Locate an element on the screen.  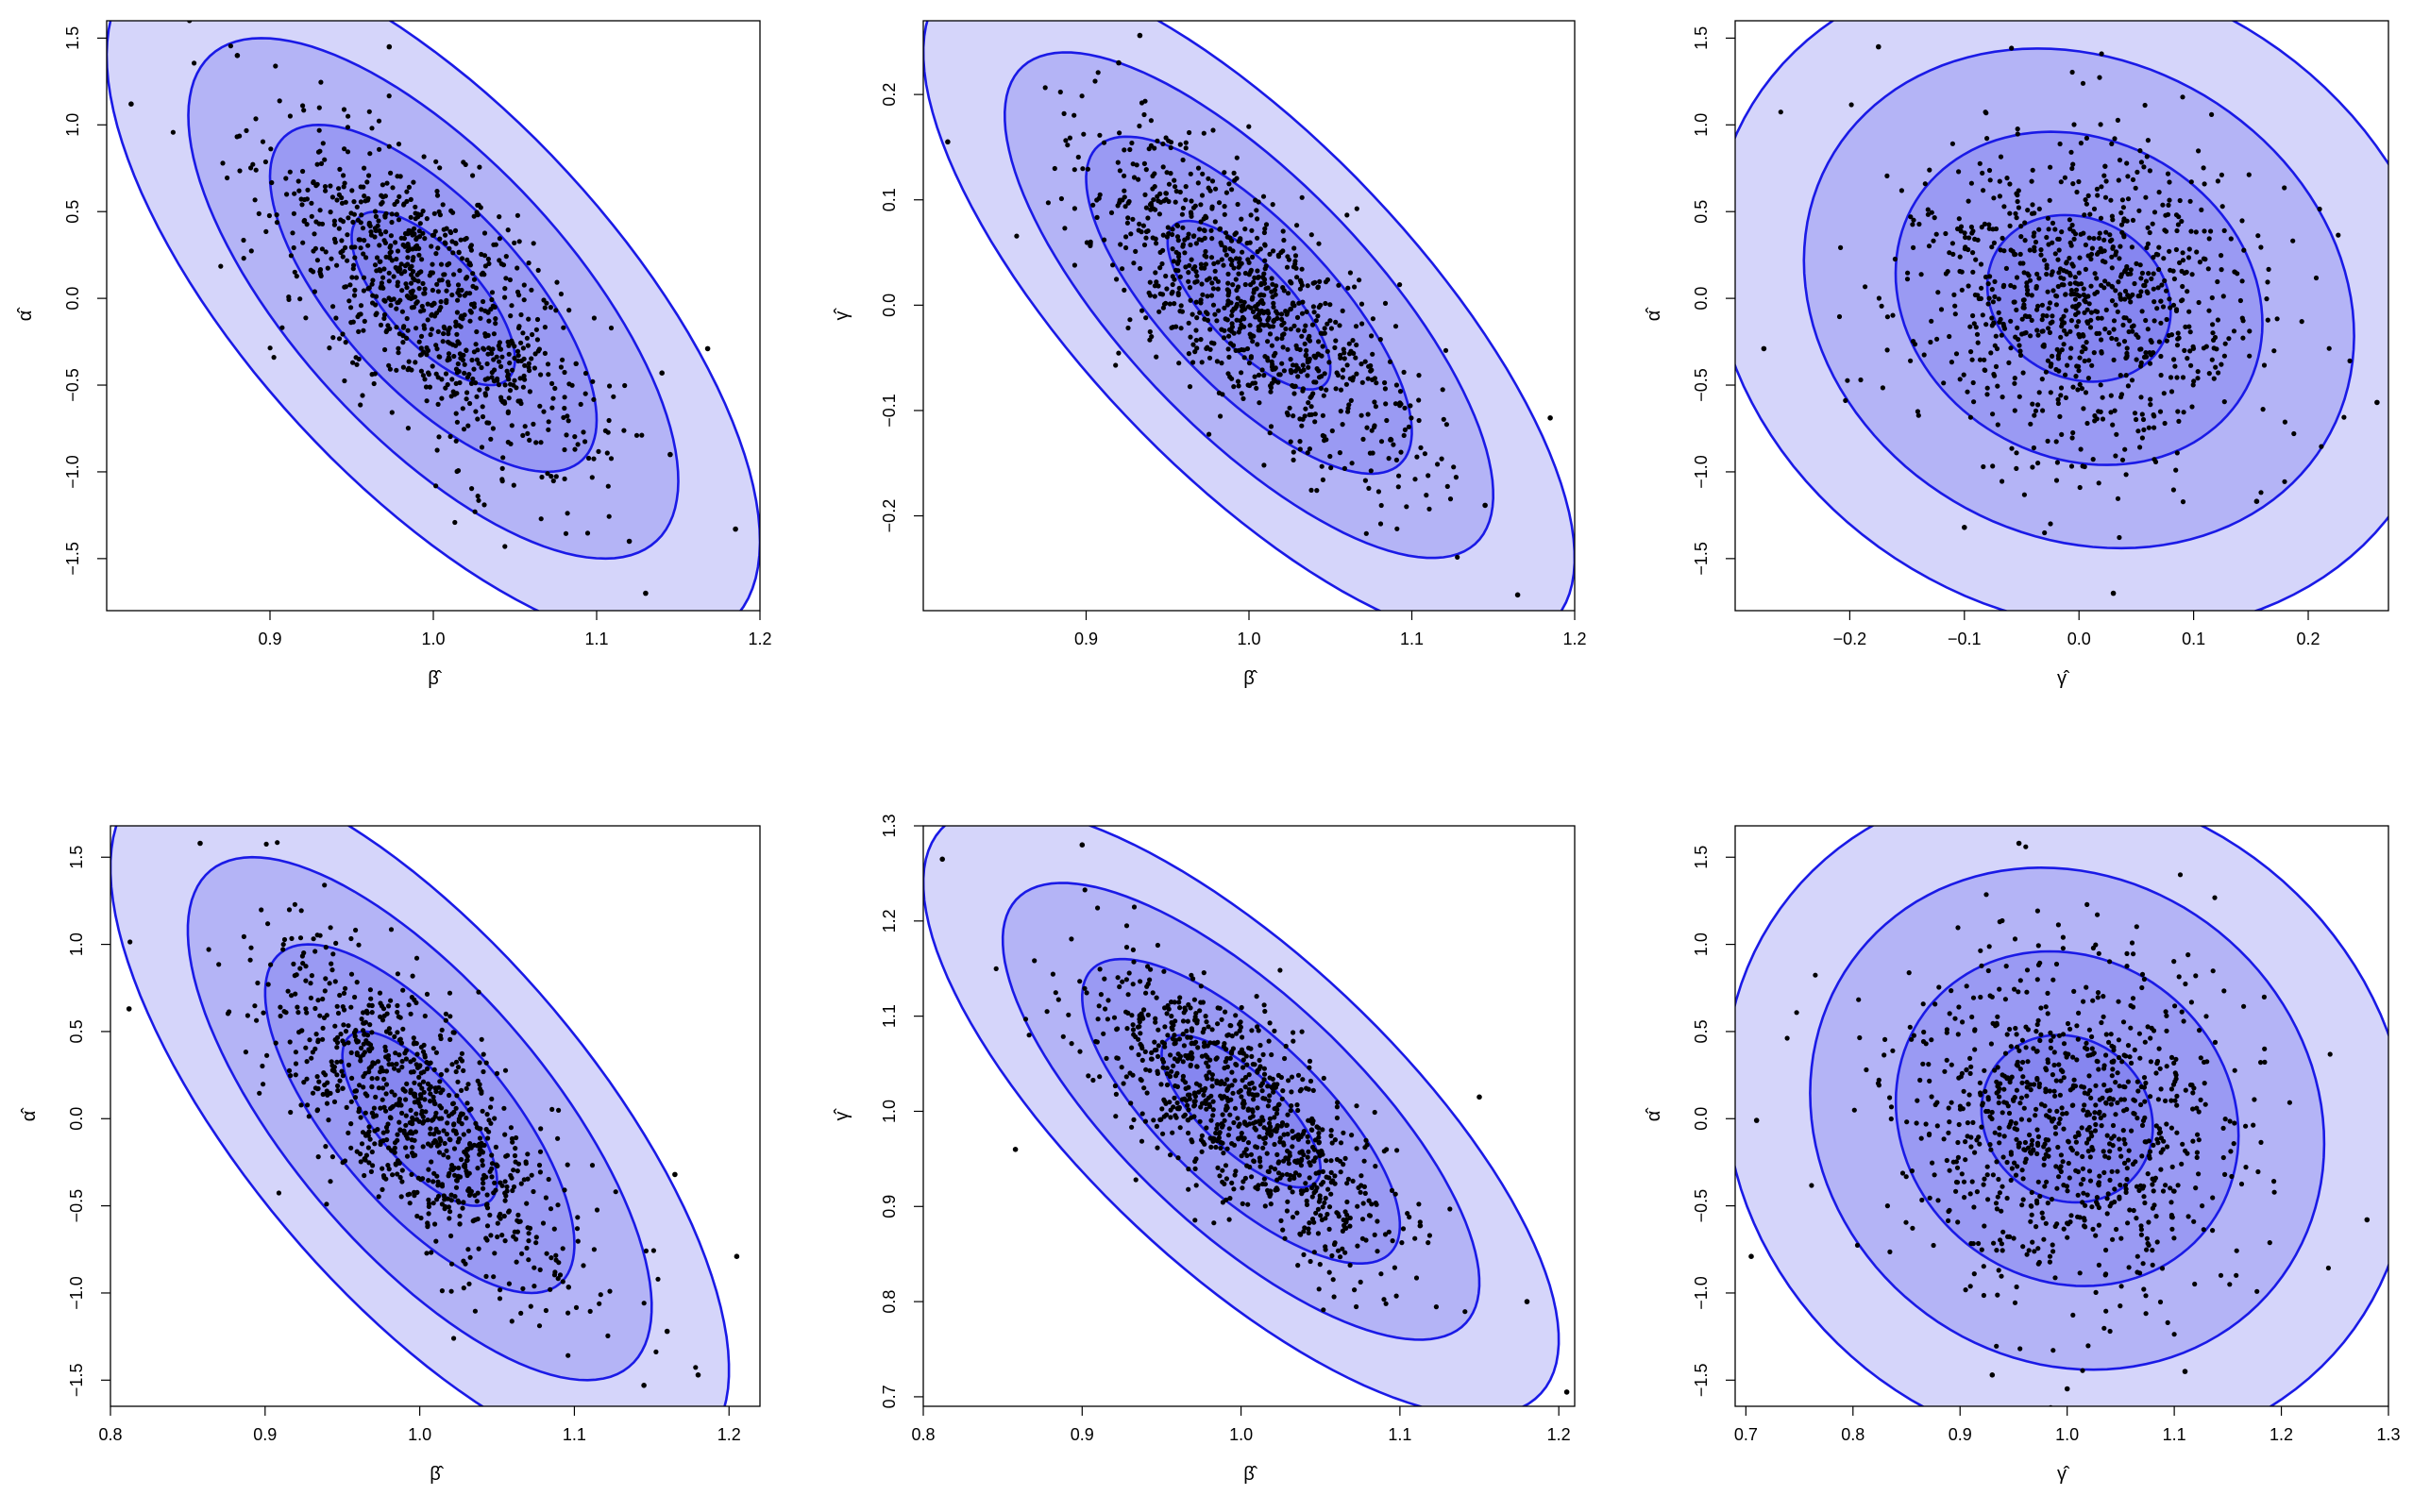
x-tick-label: 0.9 is located at coordinates (1086, 639).